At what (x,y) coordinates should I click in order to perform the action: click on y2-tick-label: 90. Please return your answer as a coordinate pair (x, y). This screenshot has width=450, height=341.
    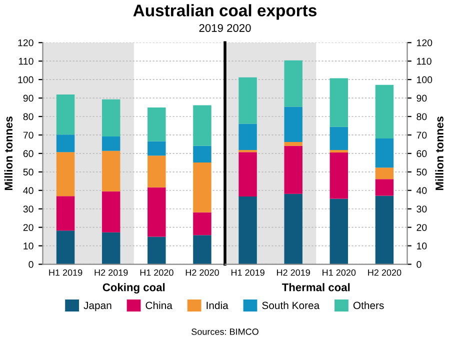
    Looking at the image, I should click on (421, 98).